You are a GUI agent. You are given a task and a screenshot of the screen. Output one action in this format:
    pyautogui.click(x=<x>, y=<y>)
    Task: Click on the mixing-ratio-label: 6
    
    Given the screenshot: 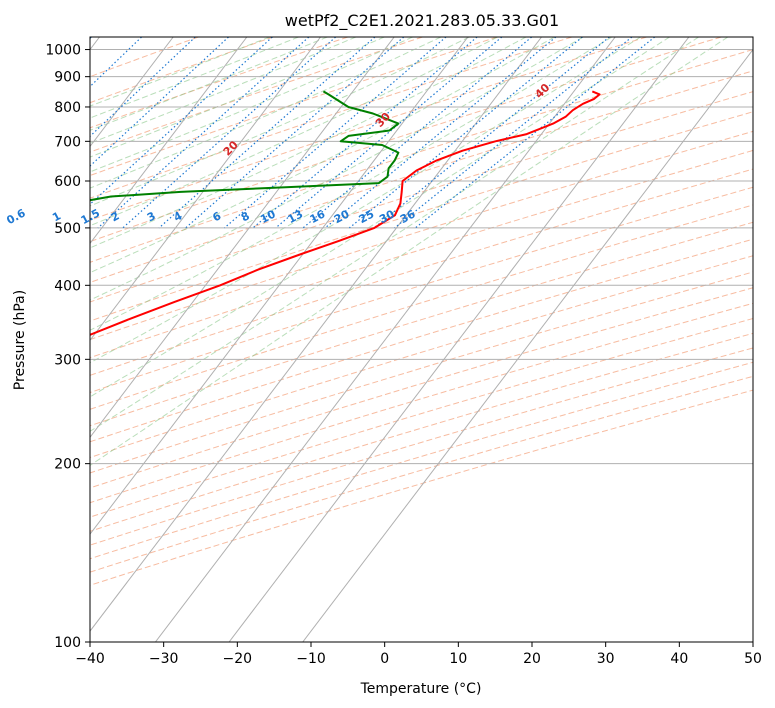 What is the action you would take?
    pyautogui.click(x=216, y=216)
    